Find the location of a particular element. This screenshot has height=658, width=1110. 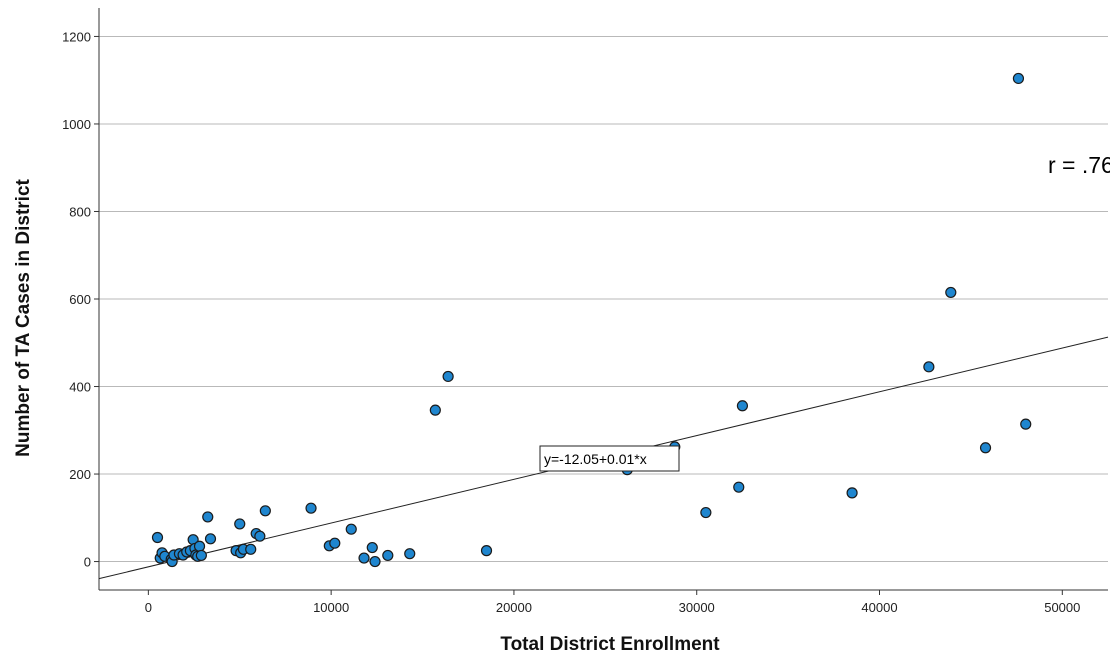

x-tick-label: 40000 is located at coordinates (879, 607).